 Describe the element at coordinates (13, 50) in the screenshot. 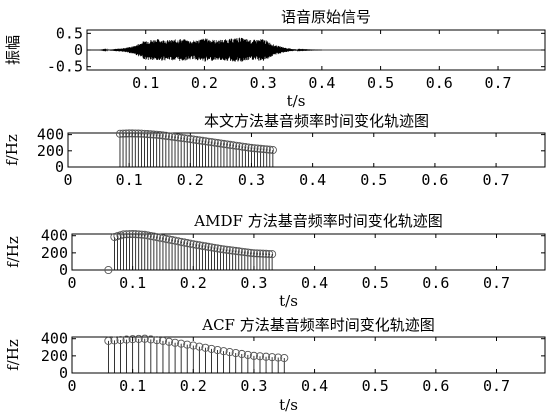

I see `y-axis-label: 振幅` at that location.